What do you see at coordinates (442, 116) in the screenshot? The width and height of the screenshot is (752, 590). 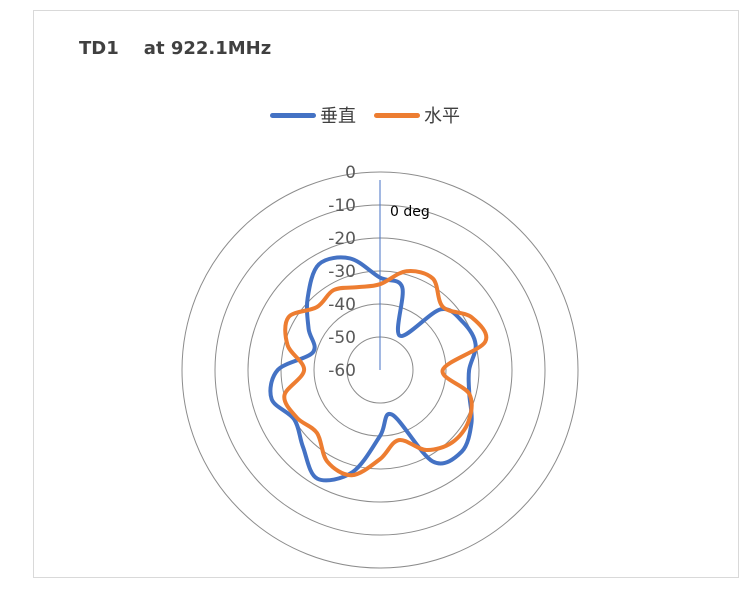 I see `legend-label-series-1: 水平` at bounding box center [442, 116].